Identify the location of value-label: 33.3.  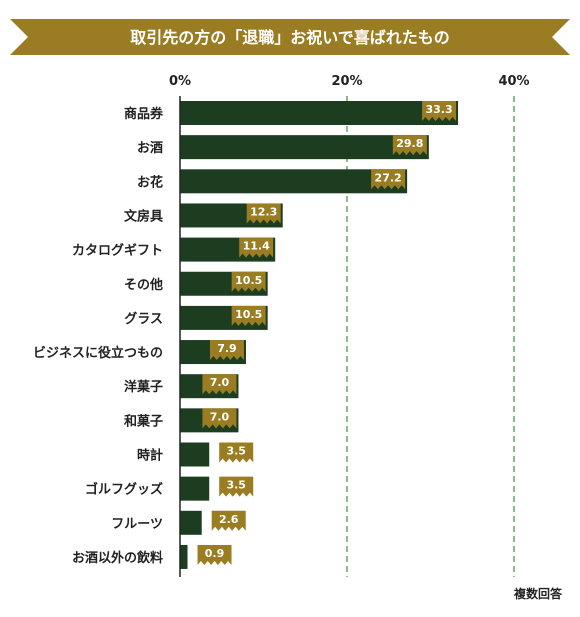
(438, 109).